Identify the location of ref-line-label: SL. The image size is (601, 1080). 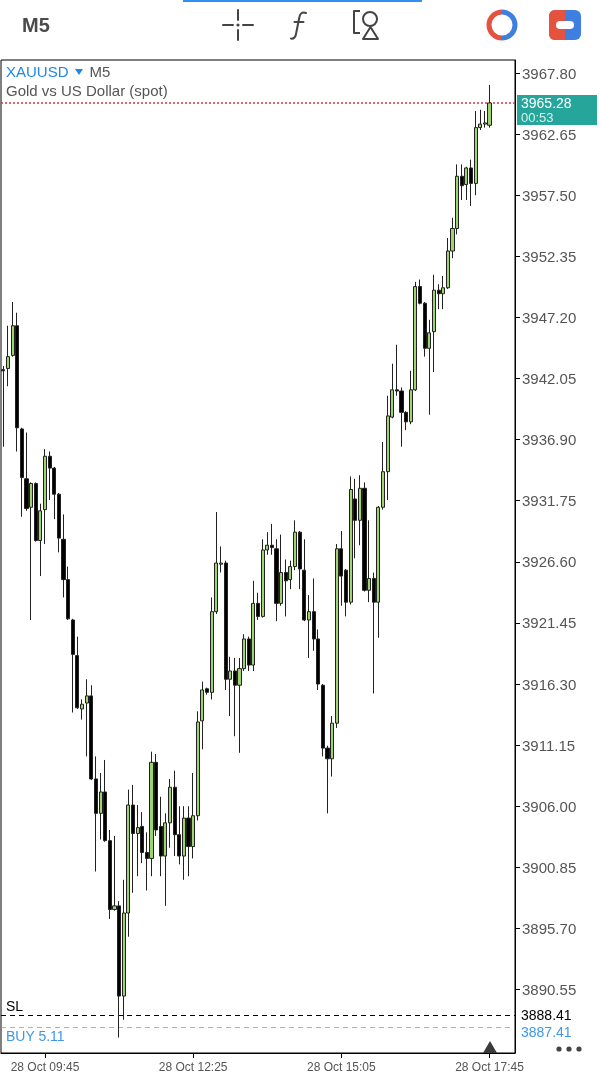
(15, 1005).